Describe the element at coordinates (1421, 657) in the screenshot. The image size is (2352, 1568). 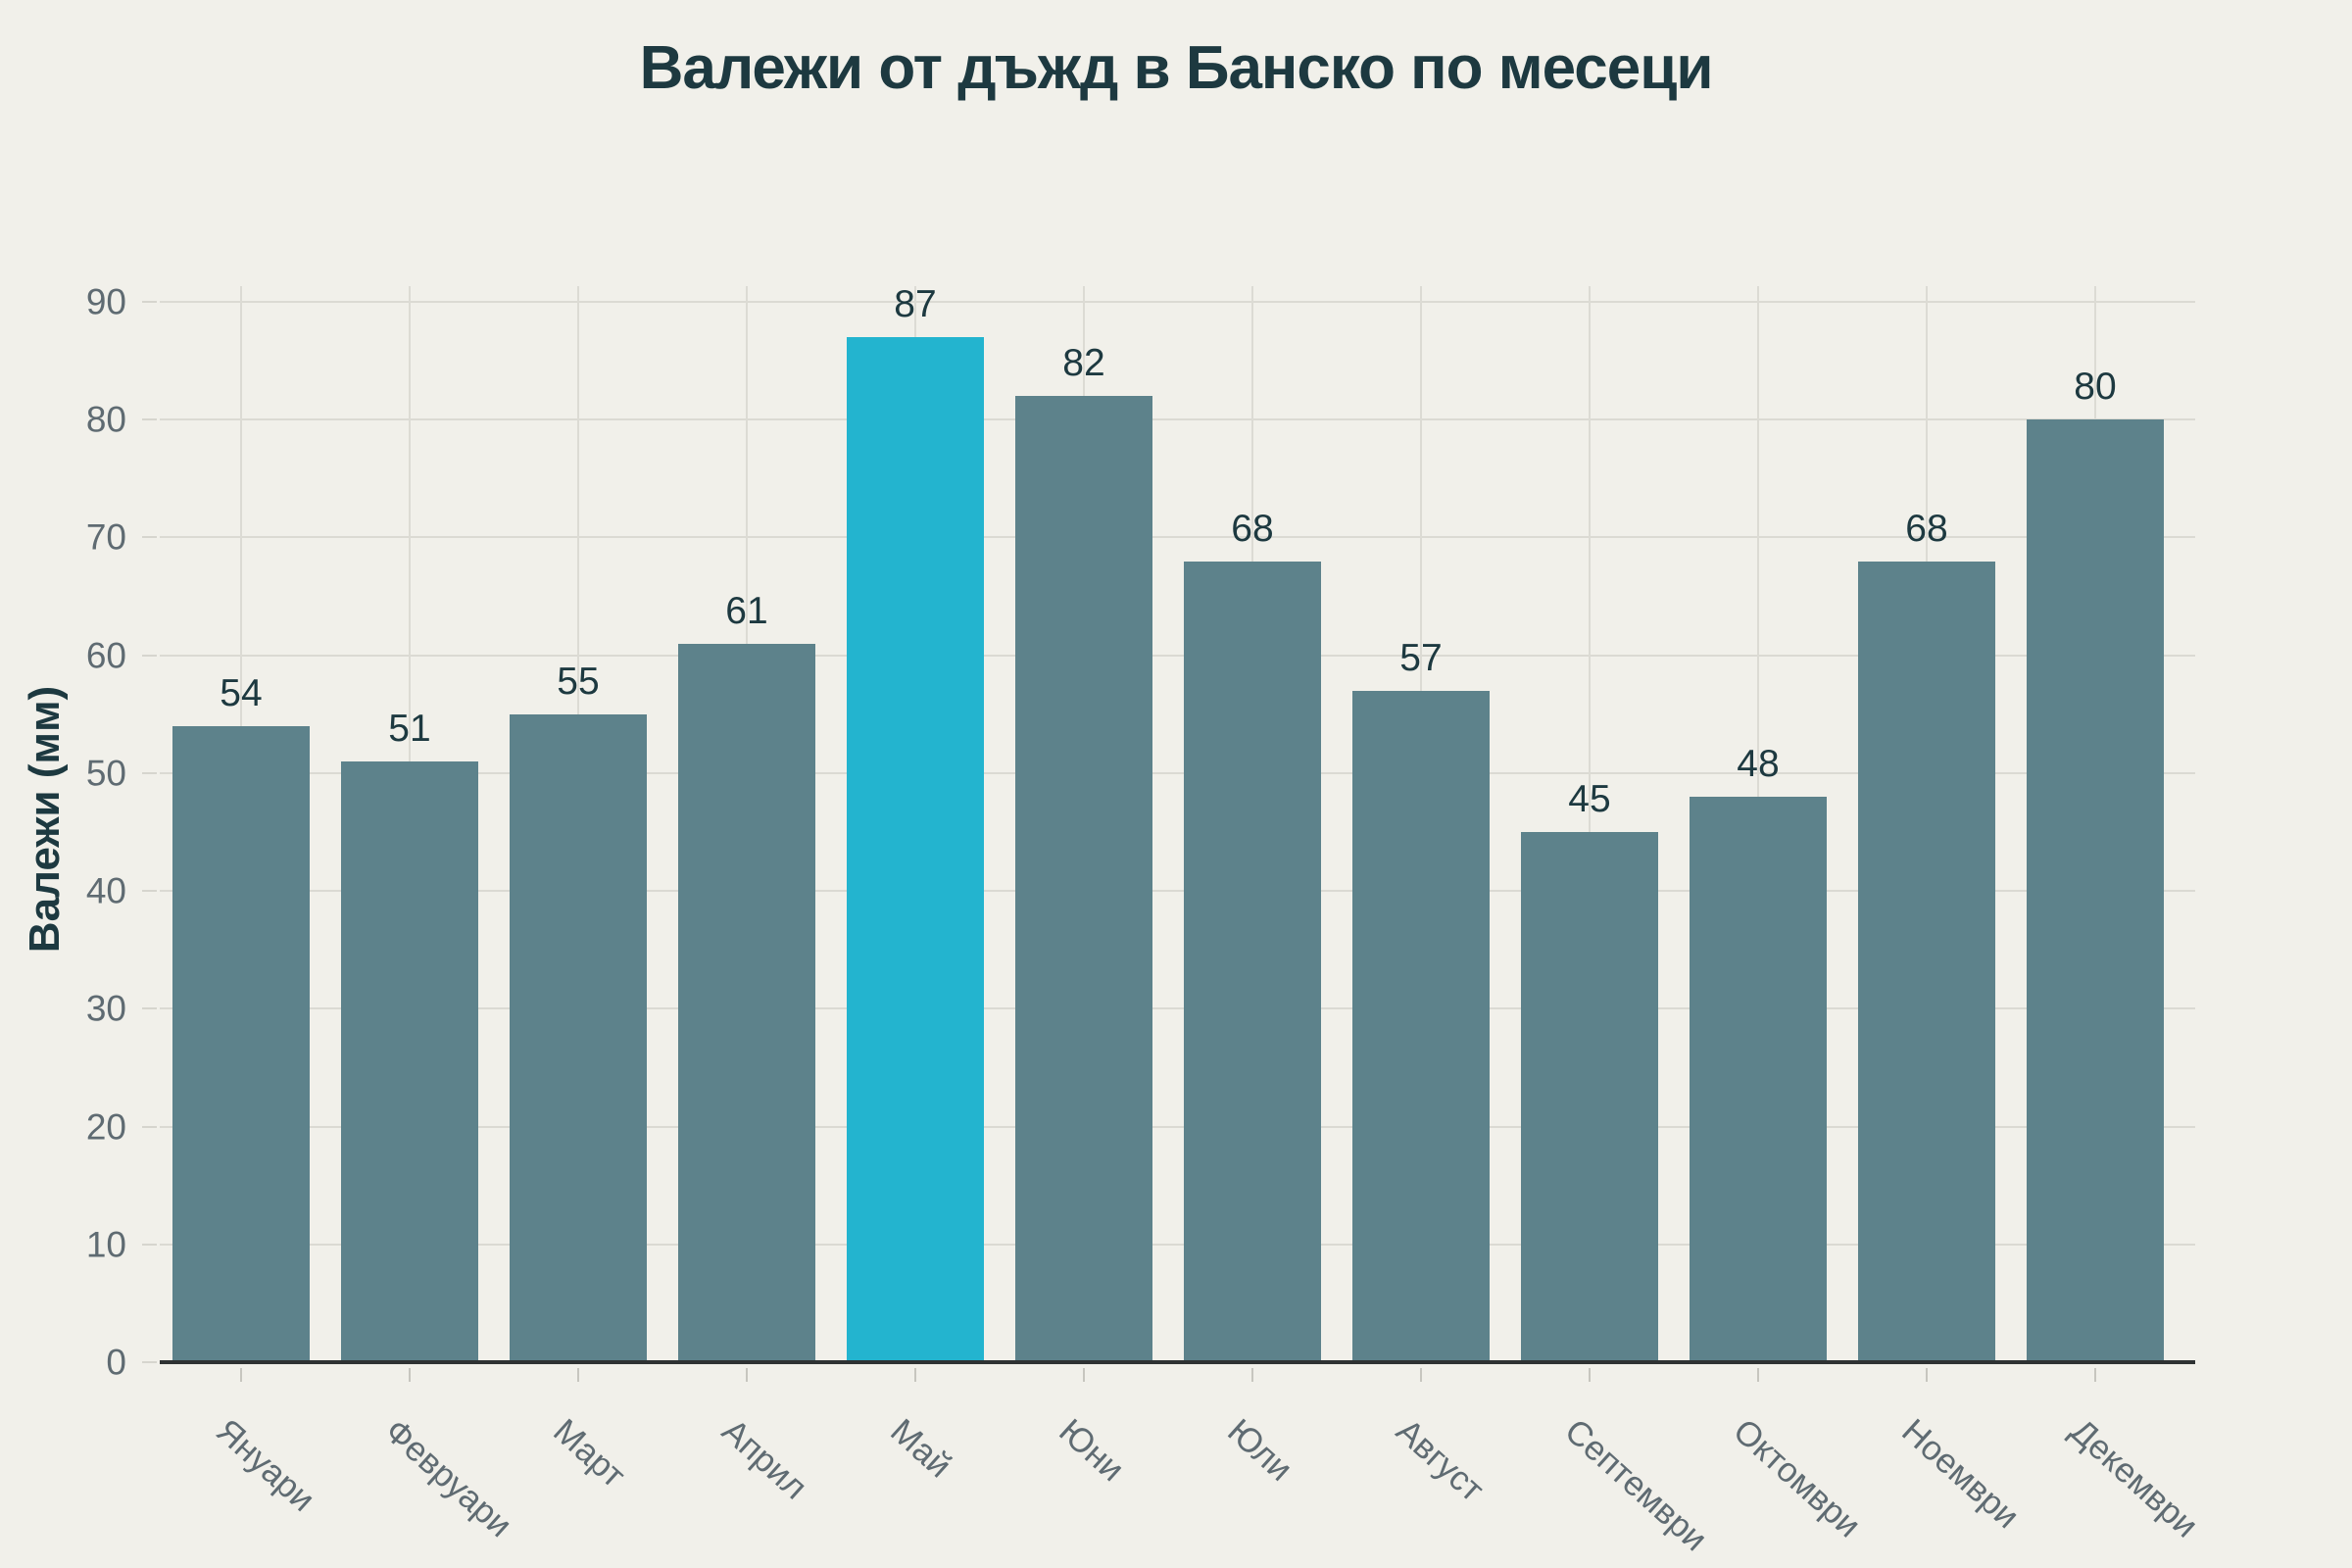
I see `bar-value-label: 57` at that location.